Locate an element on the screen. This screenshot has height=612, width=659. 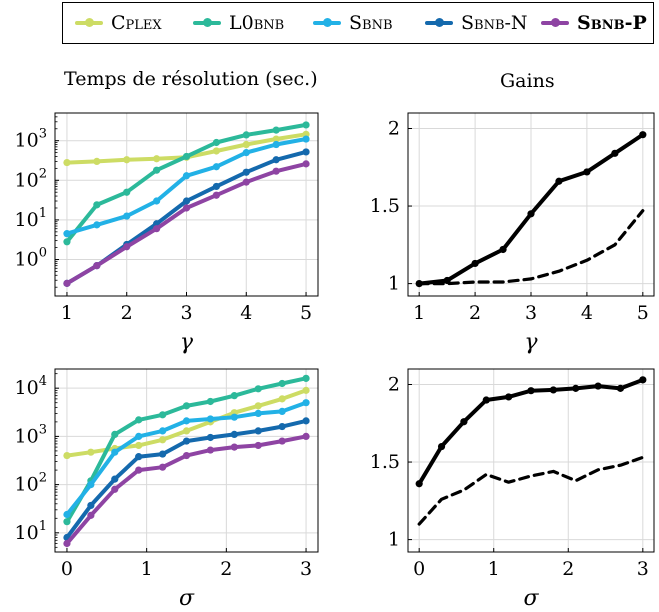
legend-swatch-l0bnb is located at coordinates (207, 22).